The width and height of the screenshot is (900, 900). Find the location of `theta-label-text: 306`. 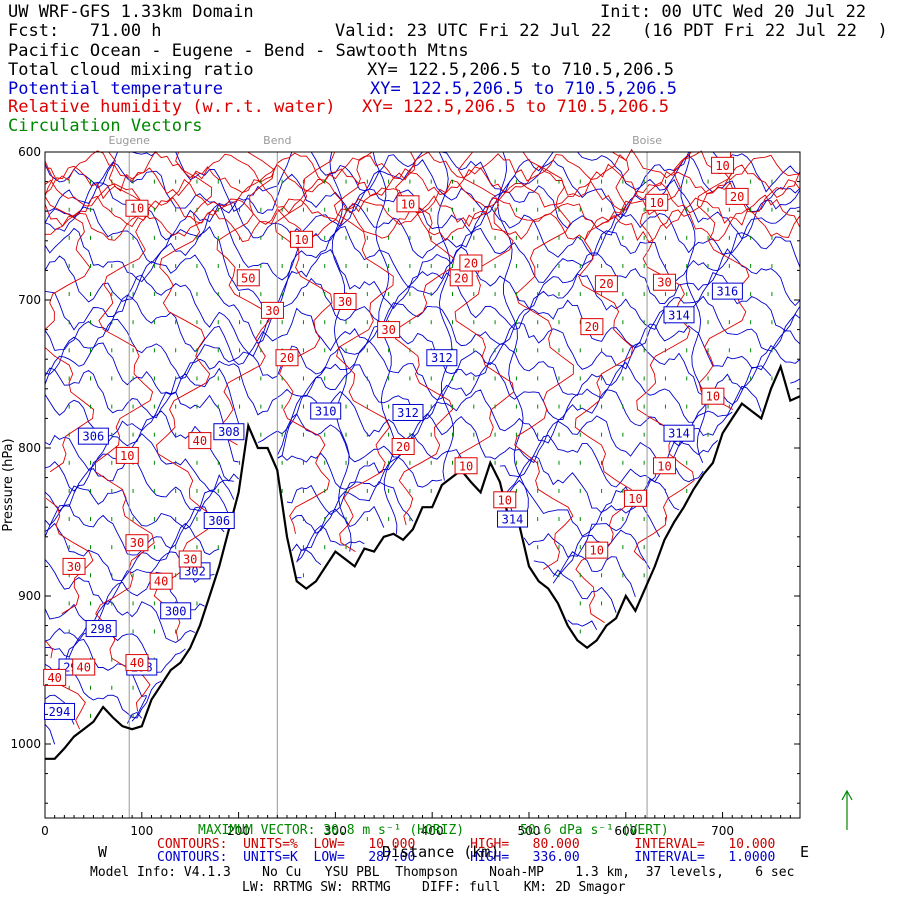

theta-label-text: 306 is located at coordinates (219, 521).